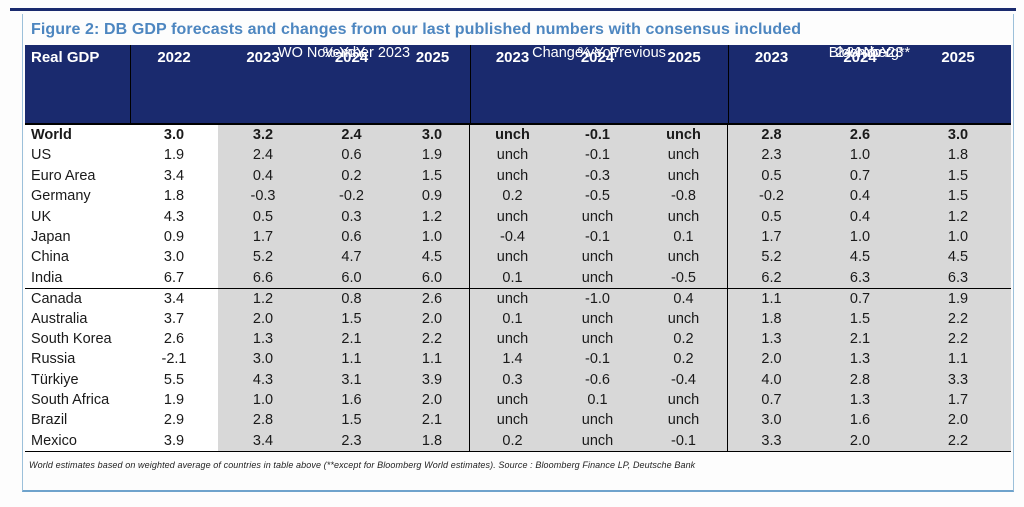  I want to click on value-cell: 2.3, so click(351, 441).